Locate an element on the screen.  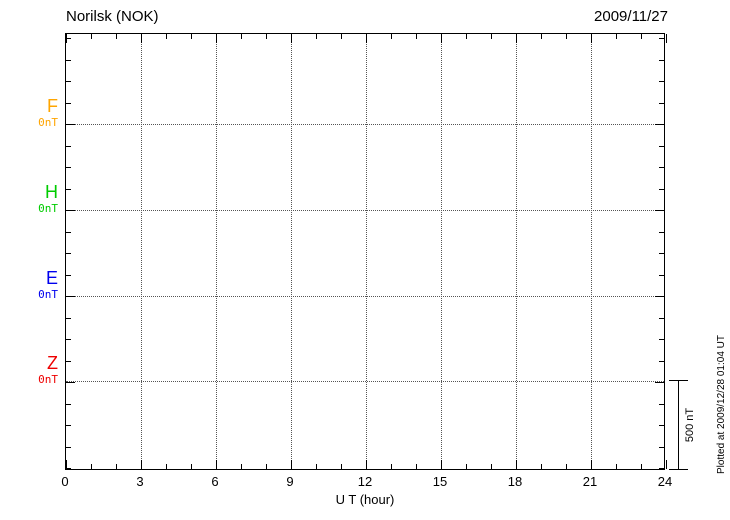
component-label-h: H 0nT is located at coordinates (36, 199).